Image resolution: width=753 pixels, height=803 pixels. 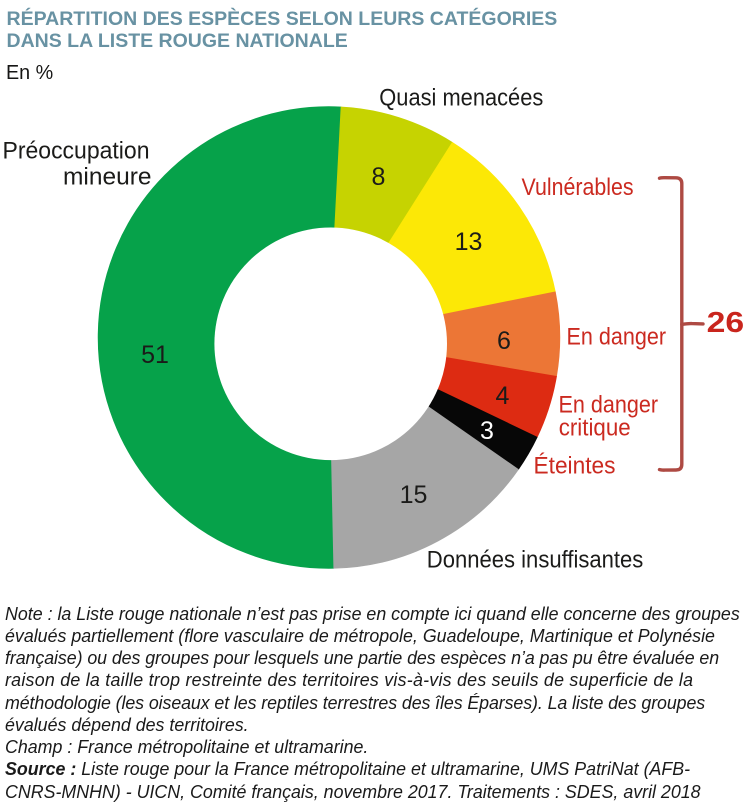 I want to click on svg-text: mineure, so click(x=107, y=176).